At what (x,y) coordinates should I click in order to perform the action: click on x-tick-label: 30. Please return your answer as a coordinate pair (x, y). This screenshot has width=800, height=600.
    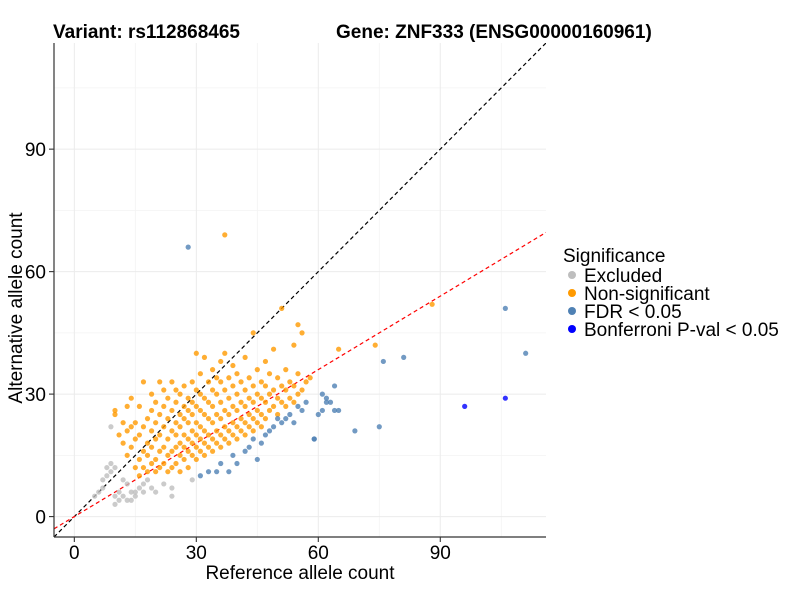
    Looking at the image, I should click on (196, 553).